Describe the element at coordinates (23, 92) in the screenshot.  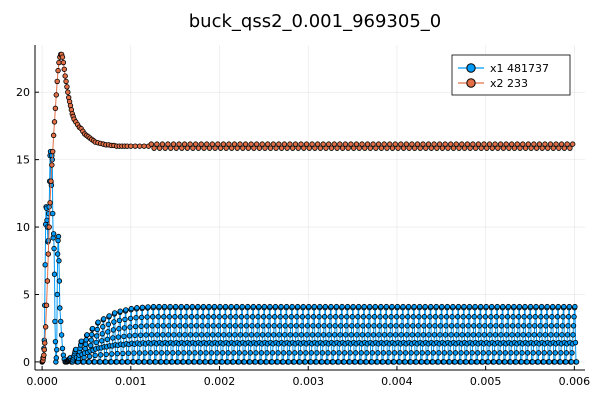
I see `y-tick-label: 20` at that location.